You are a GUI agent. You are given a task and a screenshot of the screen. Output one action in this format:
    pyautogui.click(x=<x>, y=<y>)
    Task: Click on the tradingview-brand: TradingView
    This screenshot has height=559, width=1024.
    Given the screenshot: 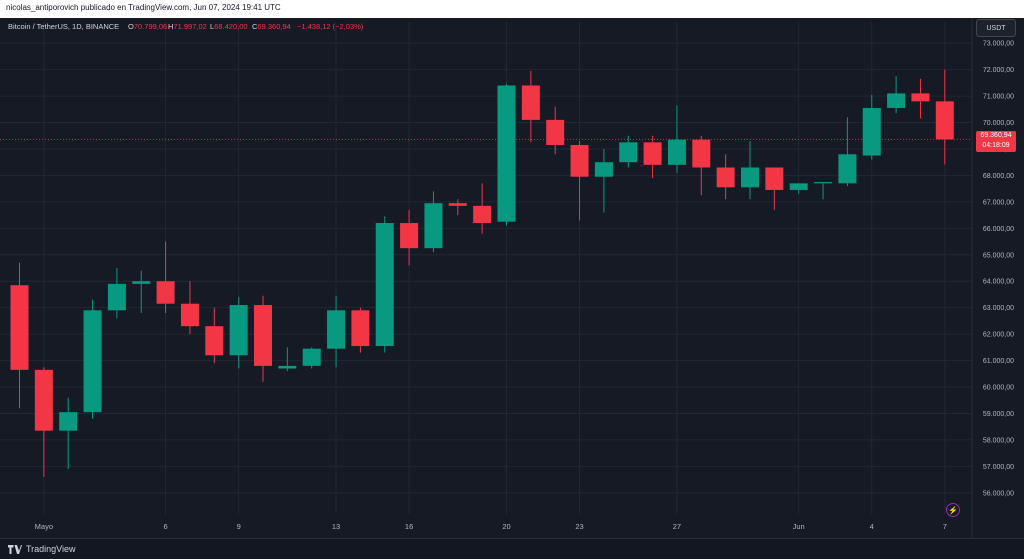 What is the action you would take?
    pyautogui.click(x=42, y=549)
    